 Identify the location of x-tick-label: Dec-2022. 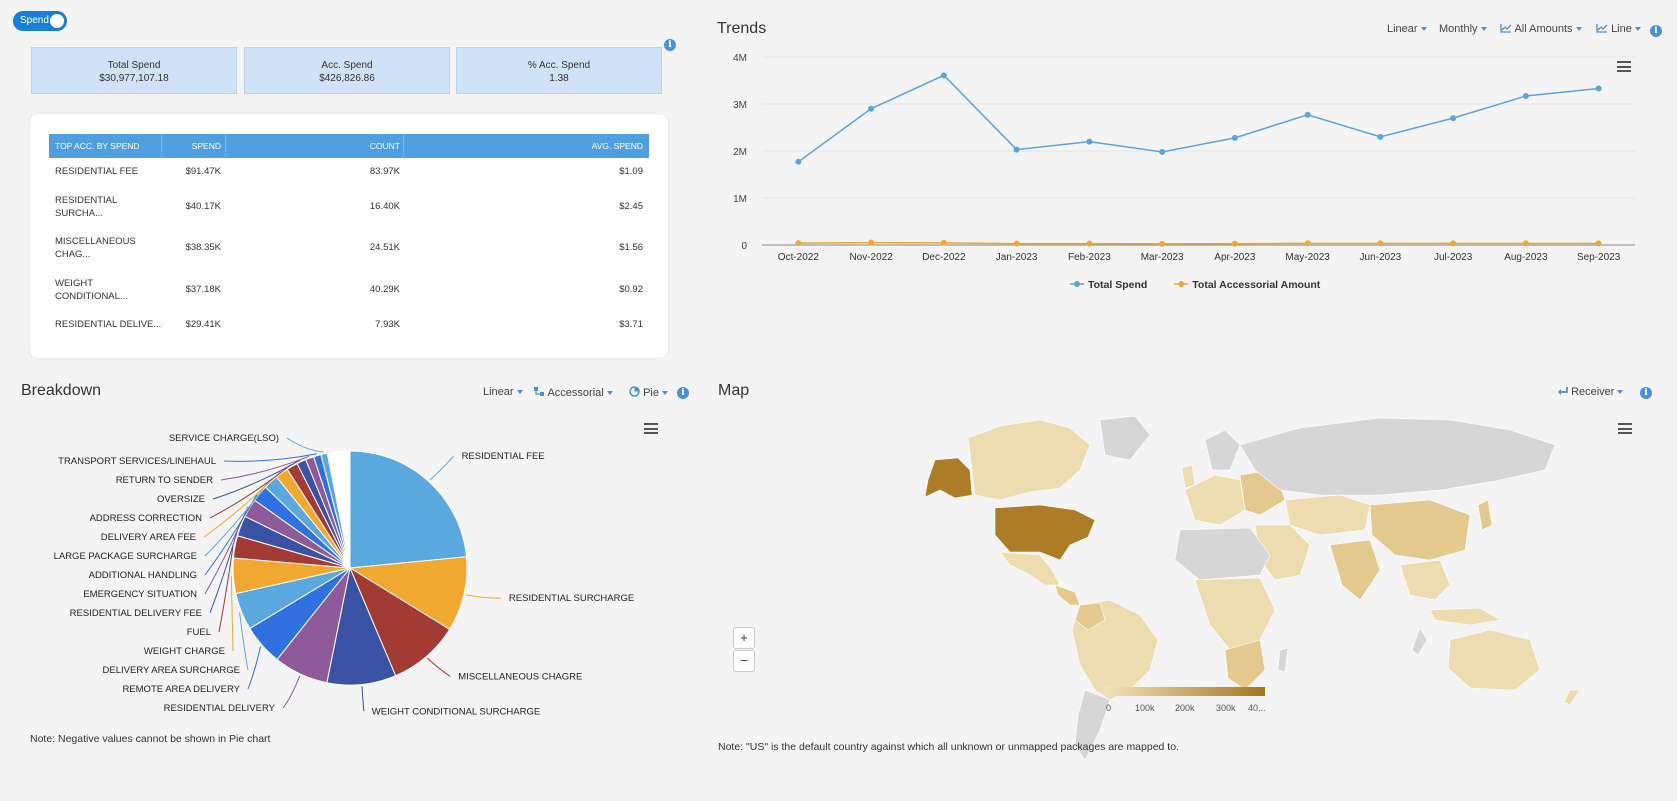
(944, 257).